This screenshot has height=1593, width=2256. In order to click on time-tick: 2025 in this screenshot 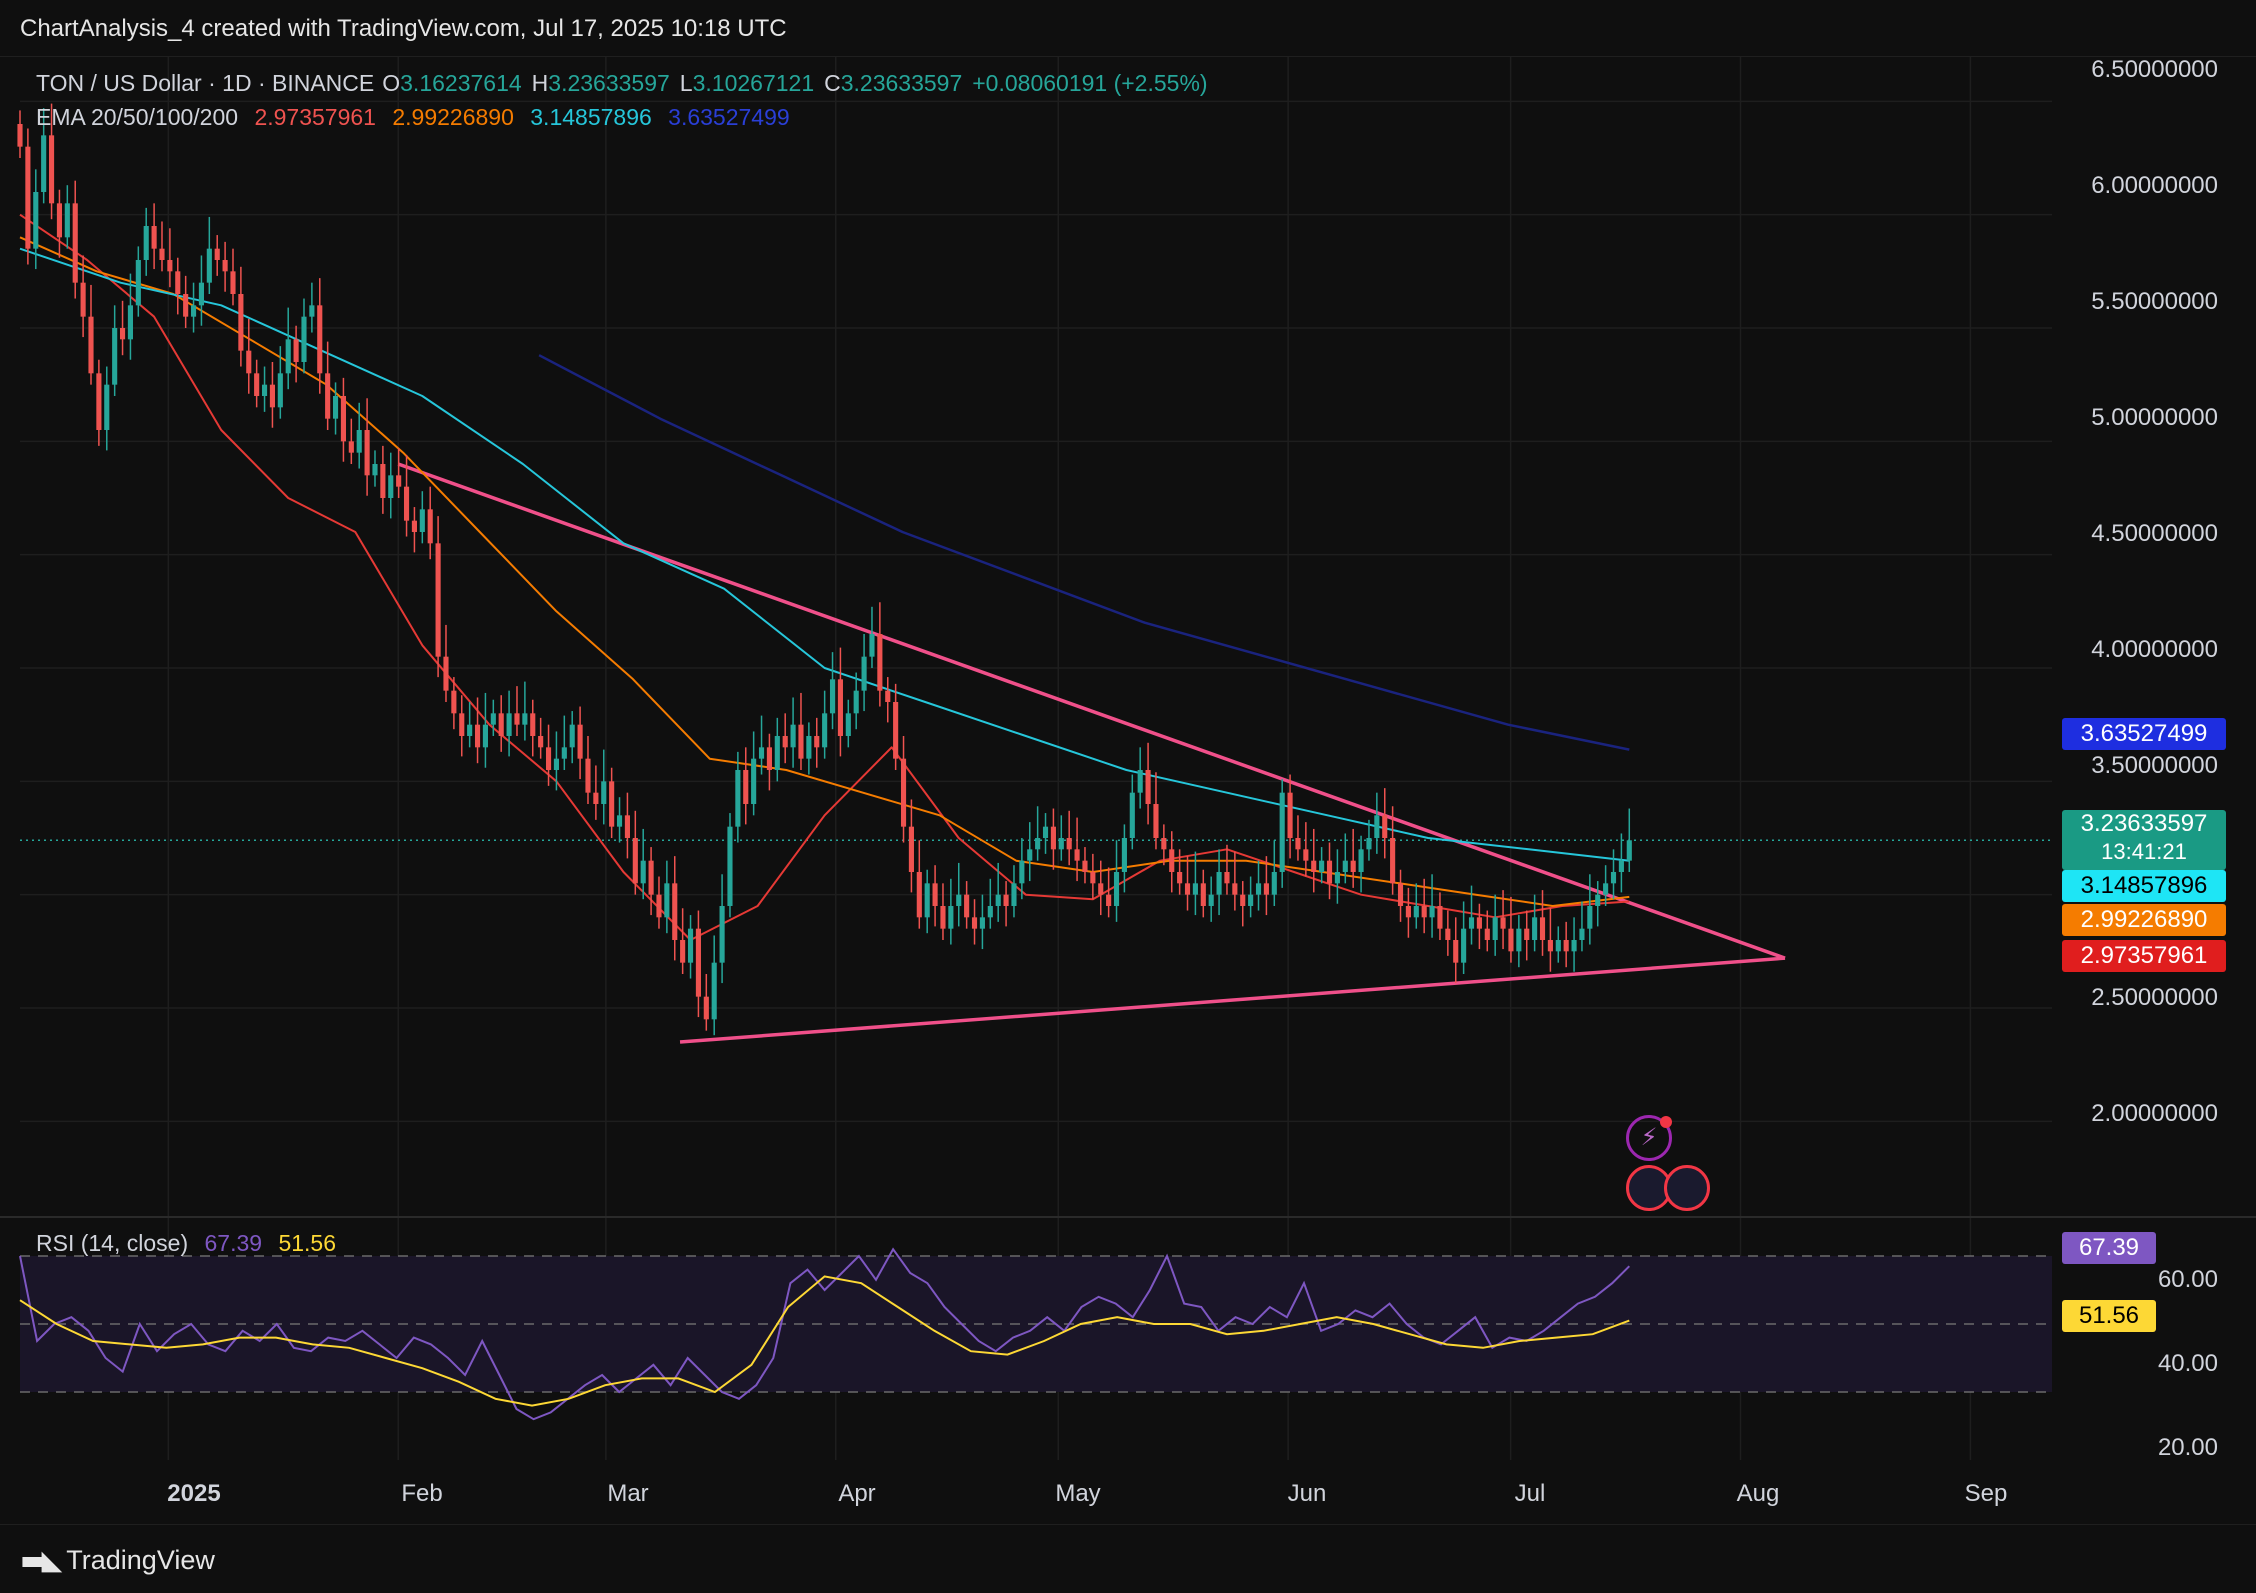, I will do `click(194, 1493)`.